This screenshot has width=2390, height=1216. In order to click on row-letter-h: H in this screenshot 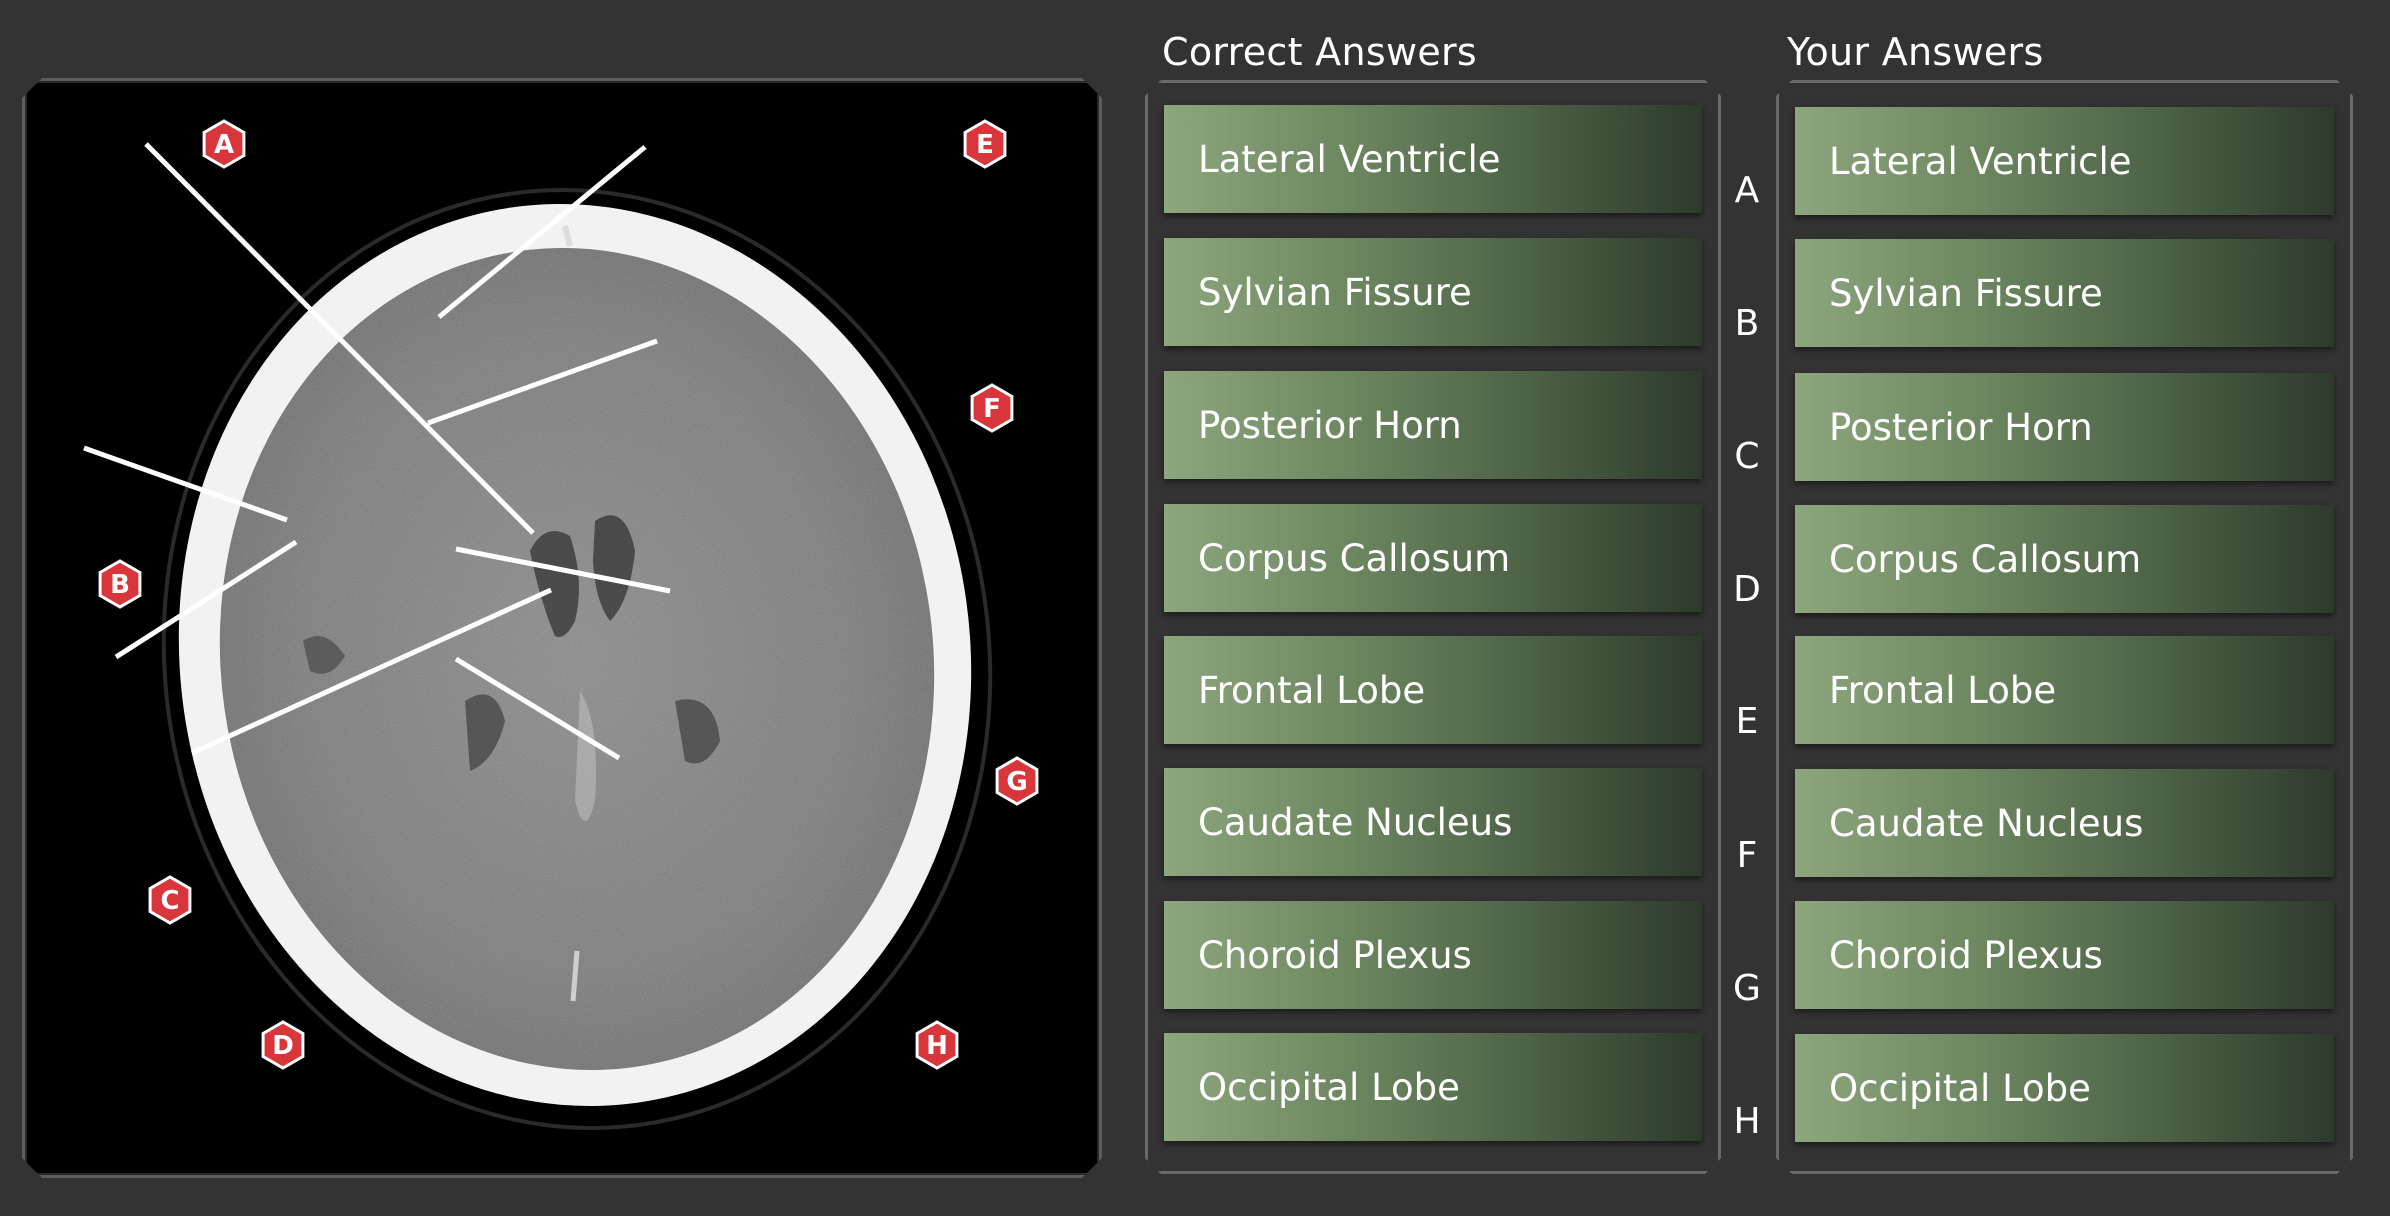, I will do `click(1747, 1121)`.